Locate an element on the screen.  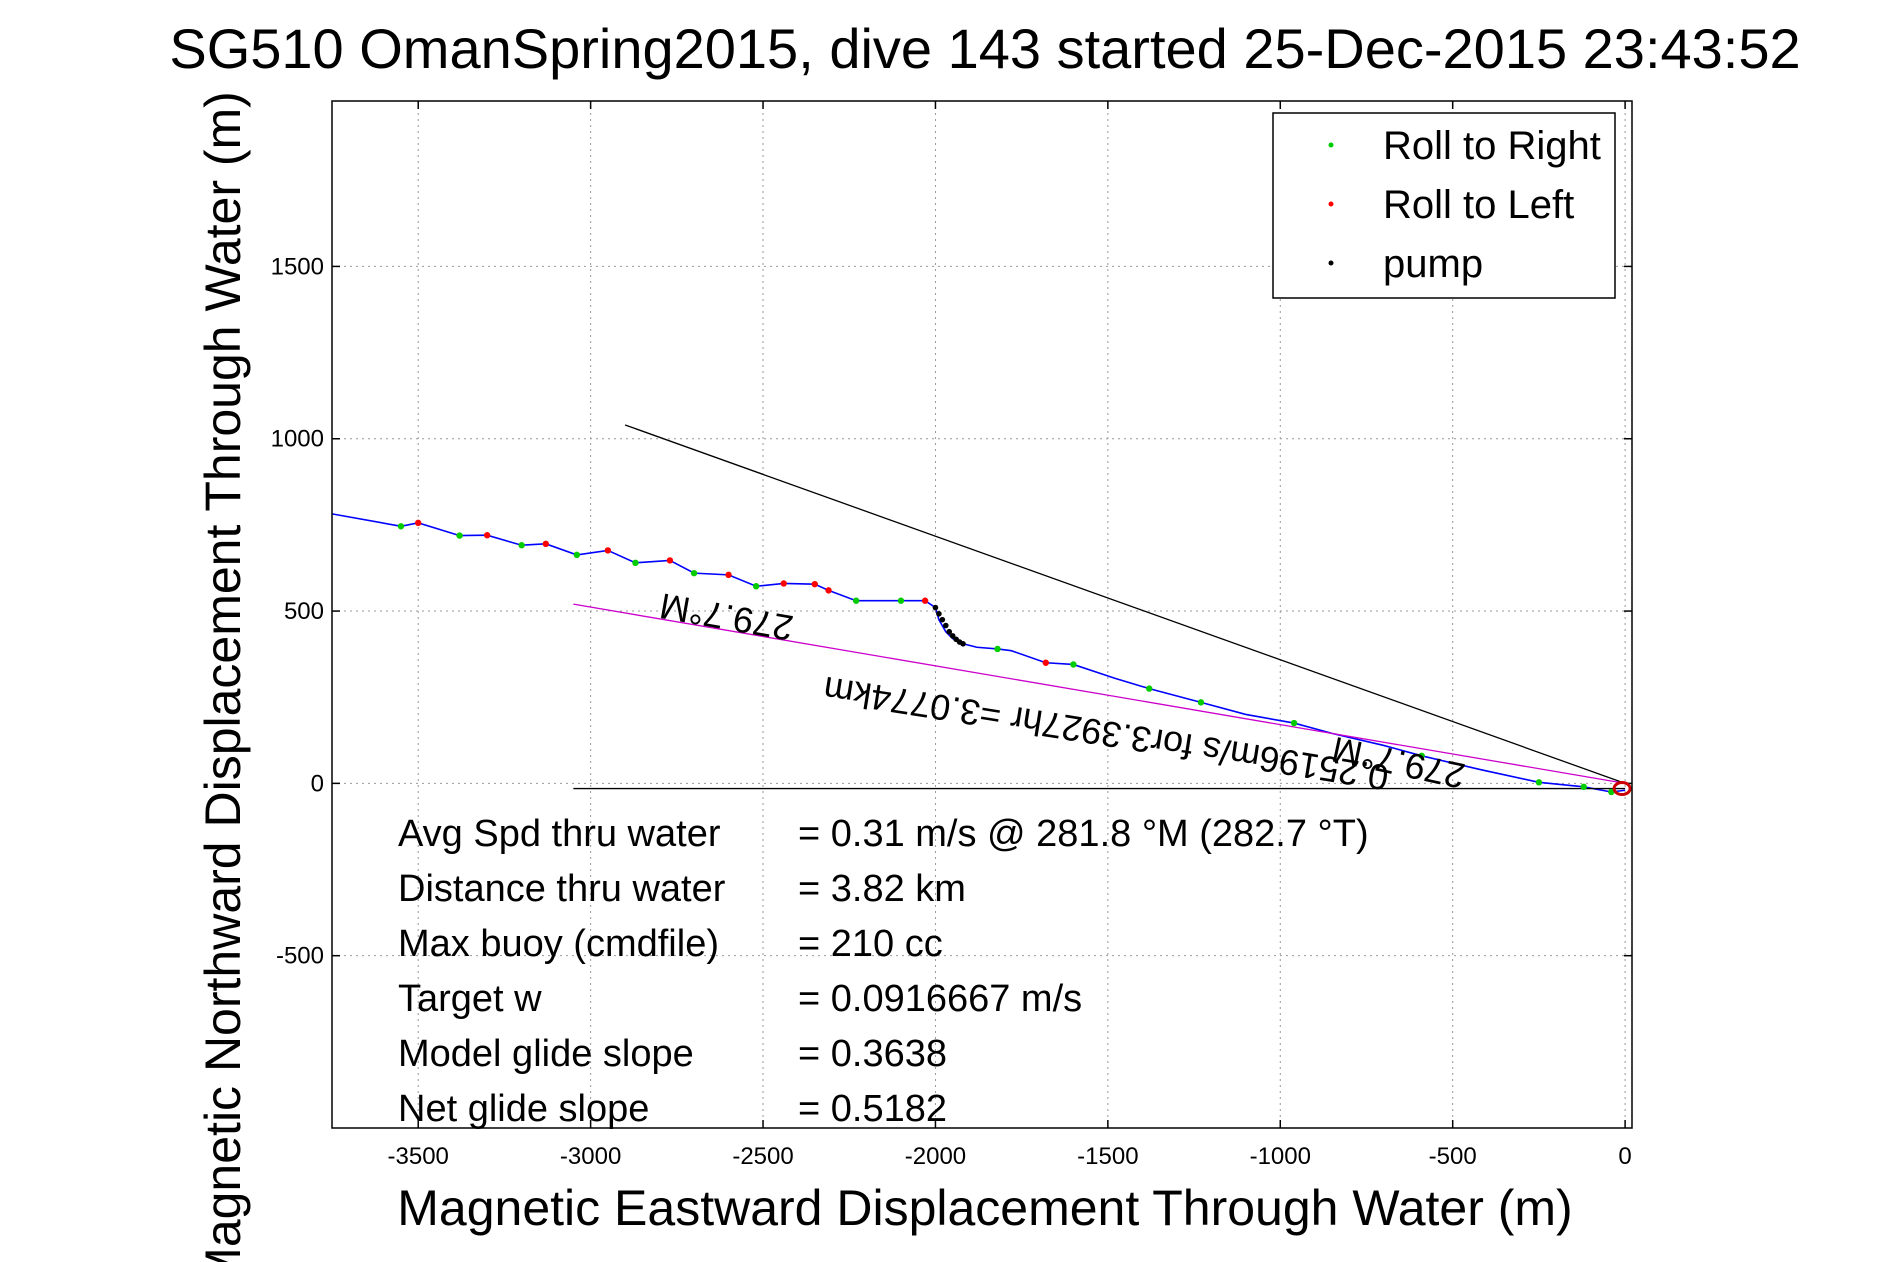
marker-layer is located at coordinates (1014, 658).